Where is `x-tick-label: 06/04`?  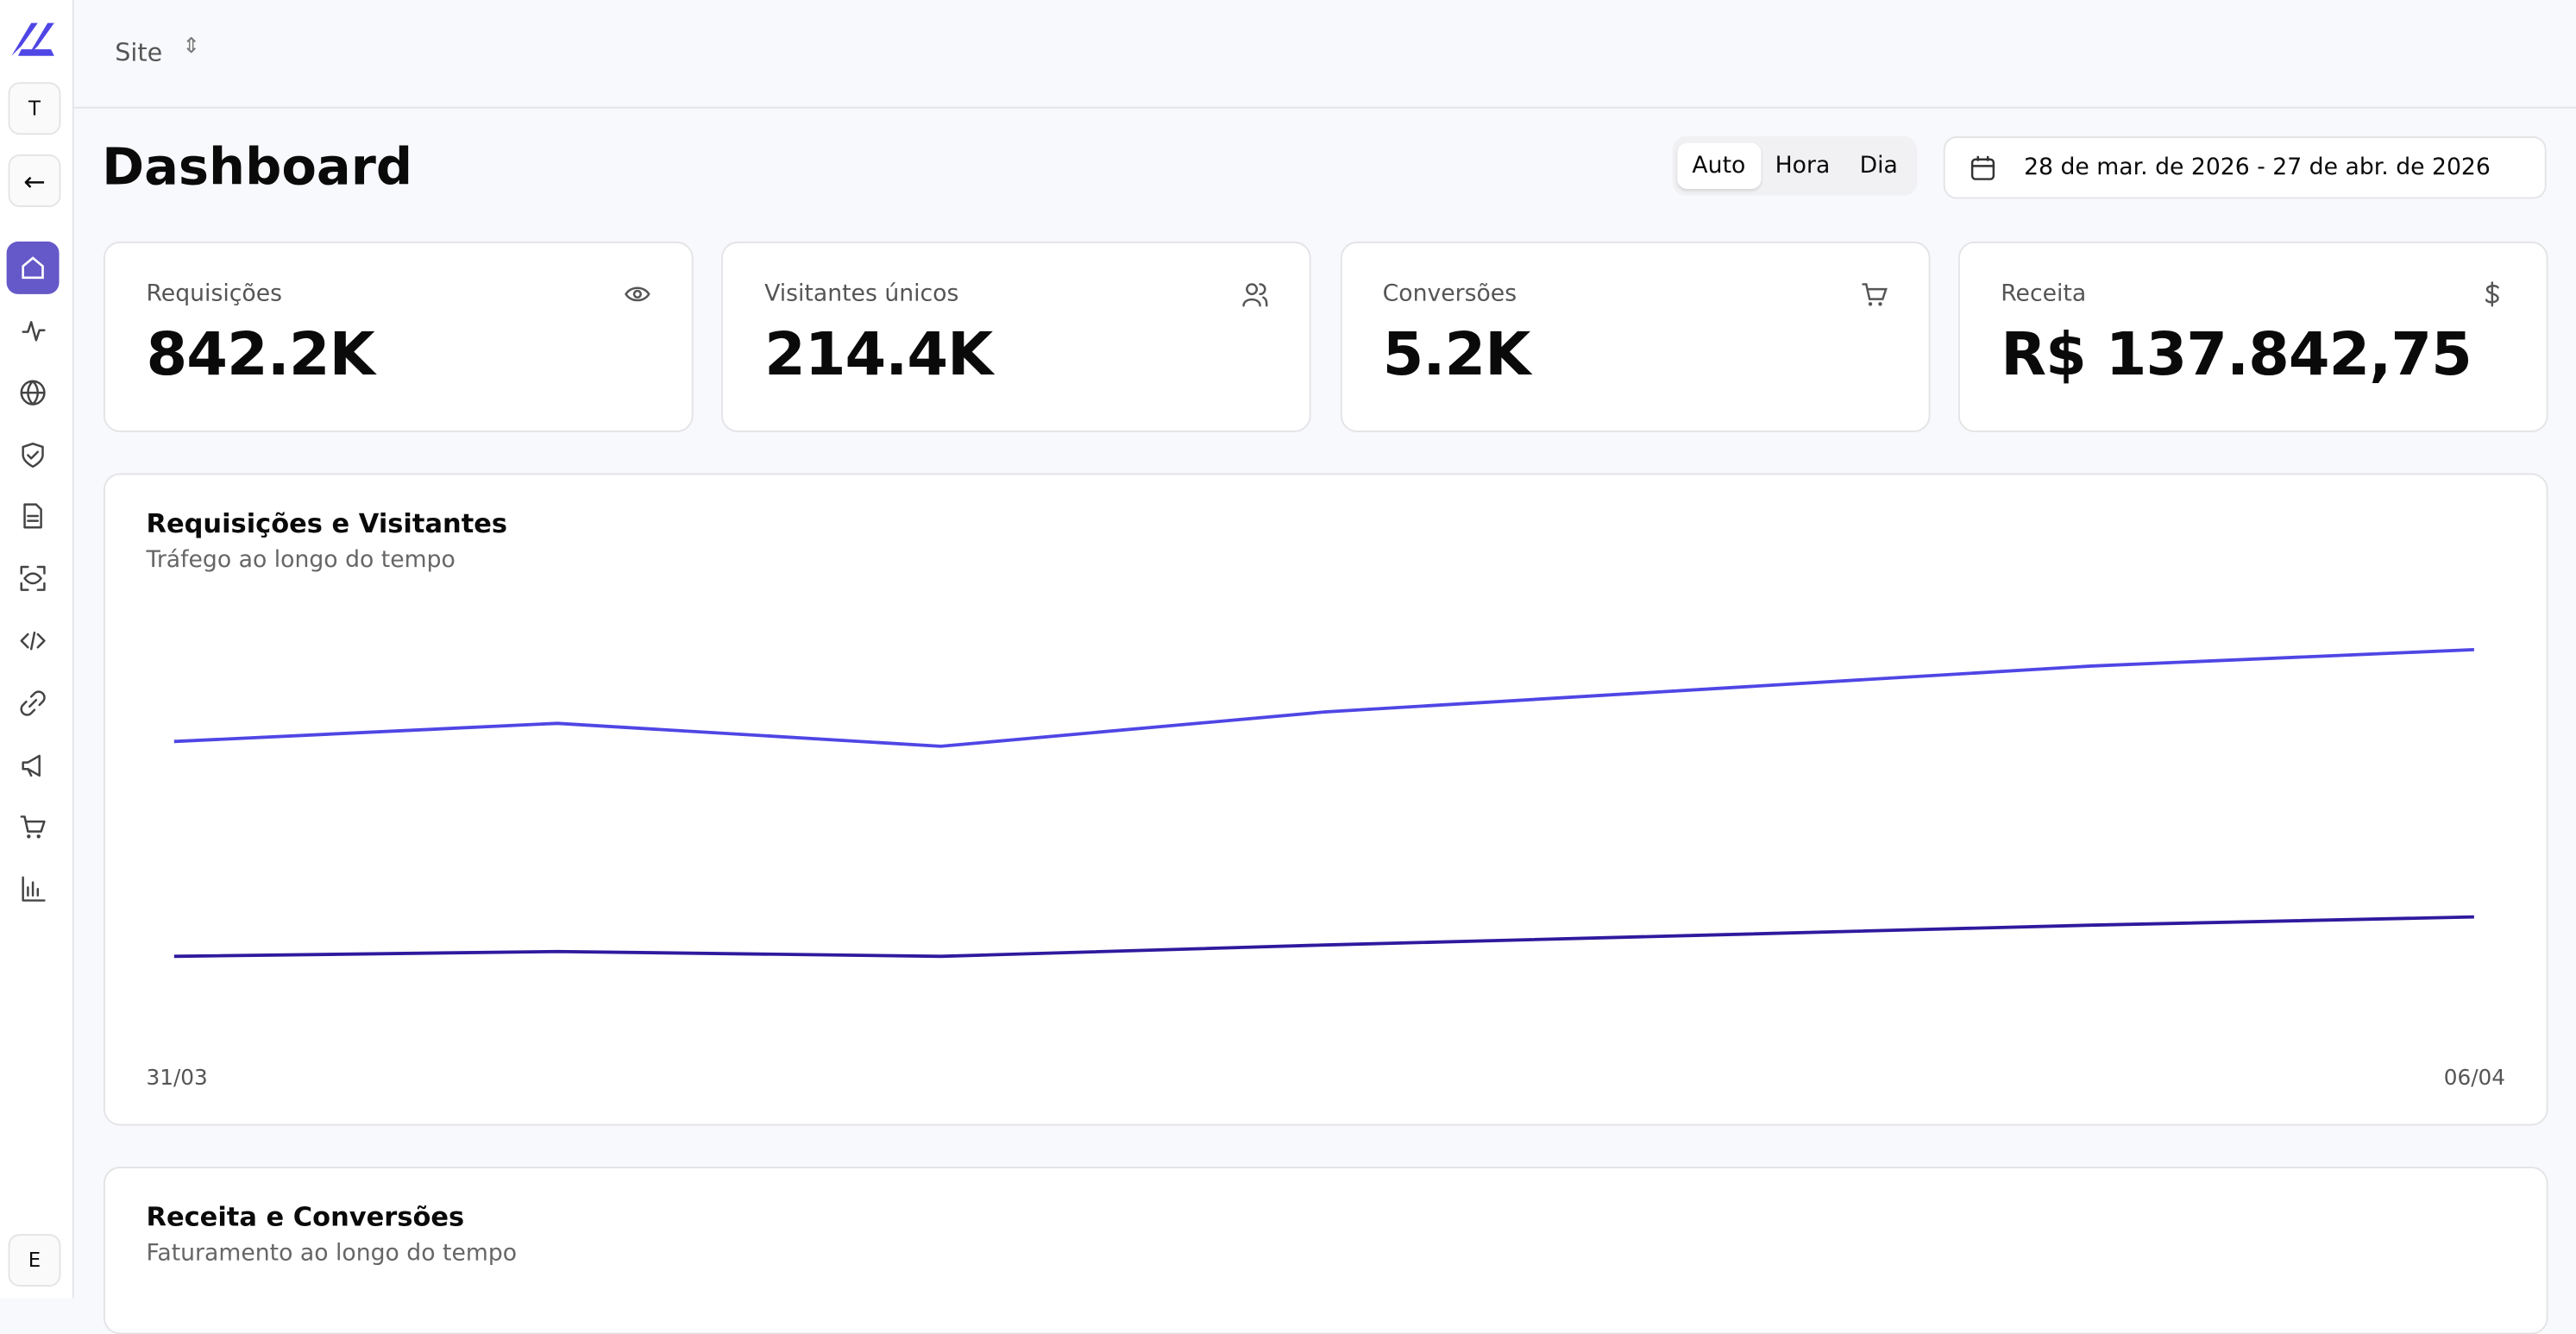
x-tick-label: 06/04 is located at coordinates (2474, 1077).